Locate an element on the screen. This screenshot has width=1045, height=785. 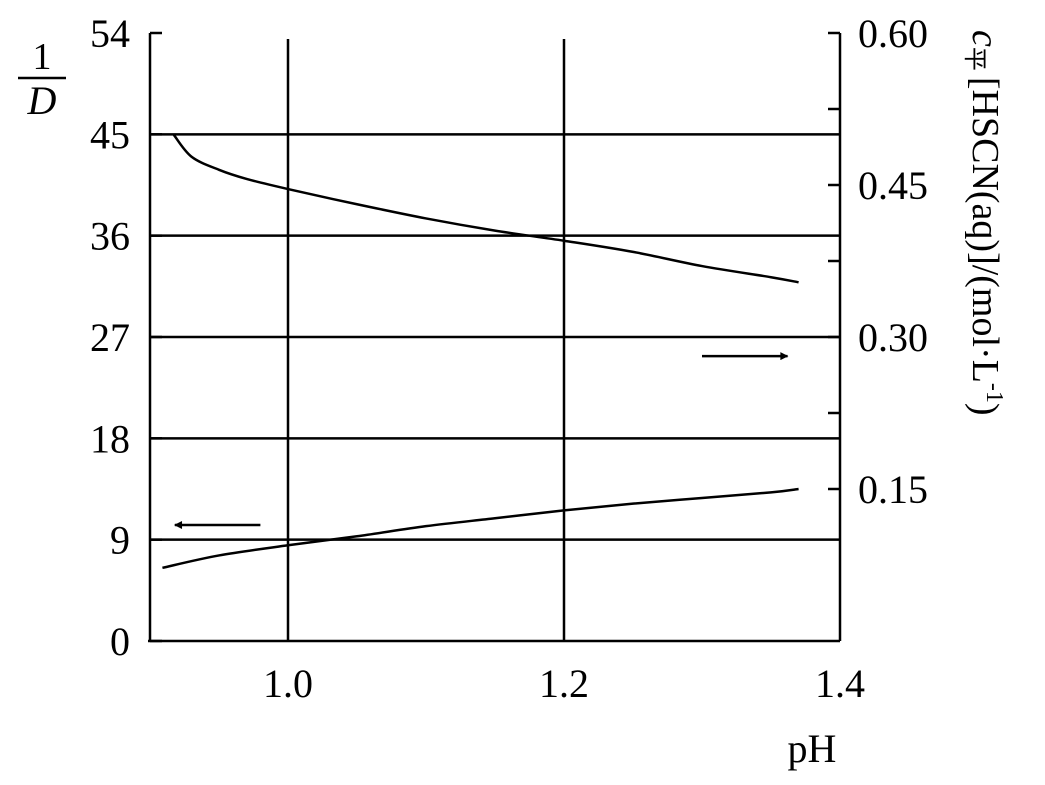
y-axis-right-label-subscript: 平 is located at coordinates (974, 59).